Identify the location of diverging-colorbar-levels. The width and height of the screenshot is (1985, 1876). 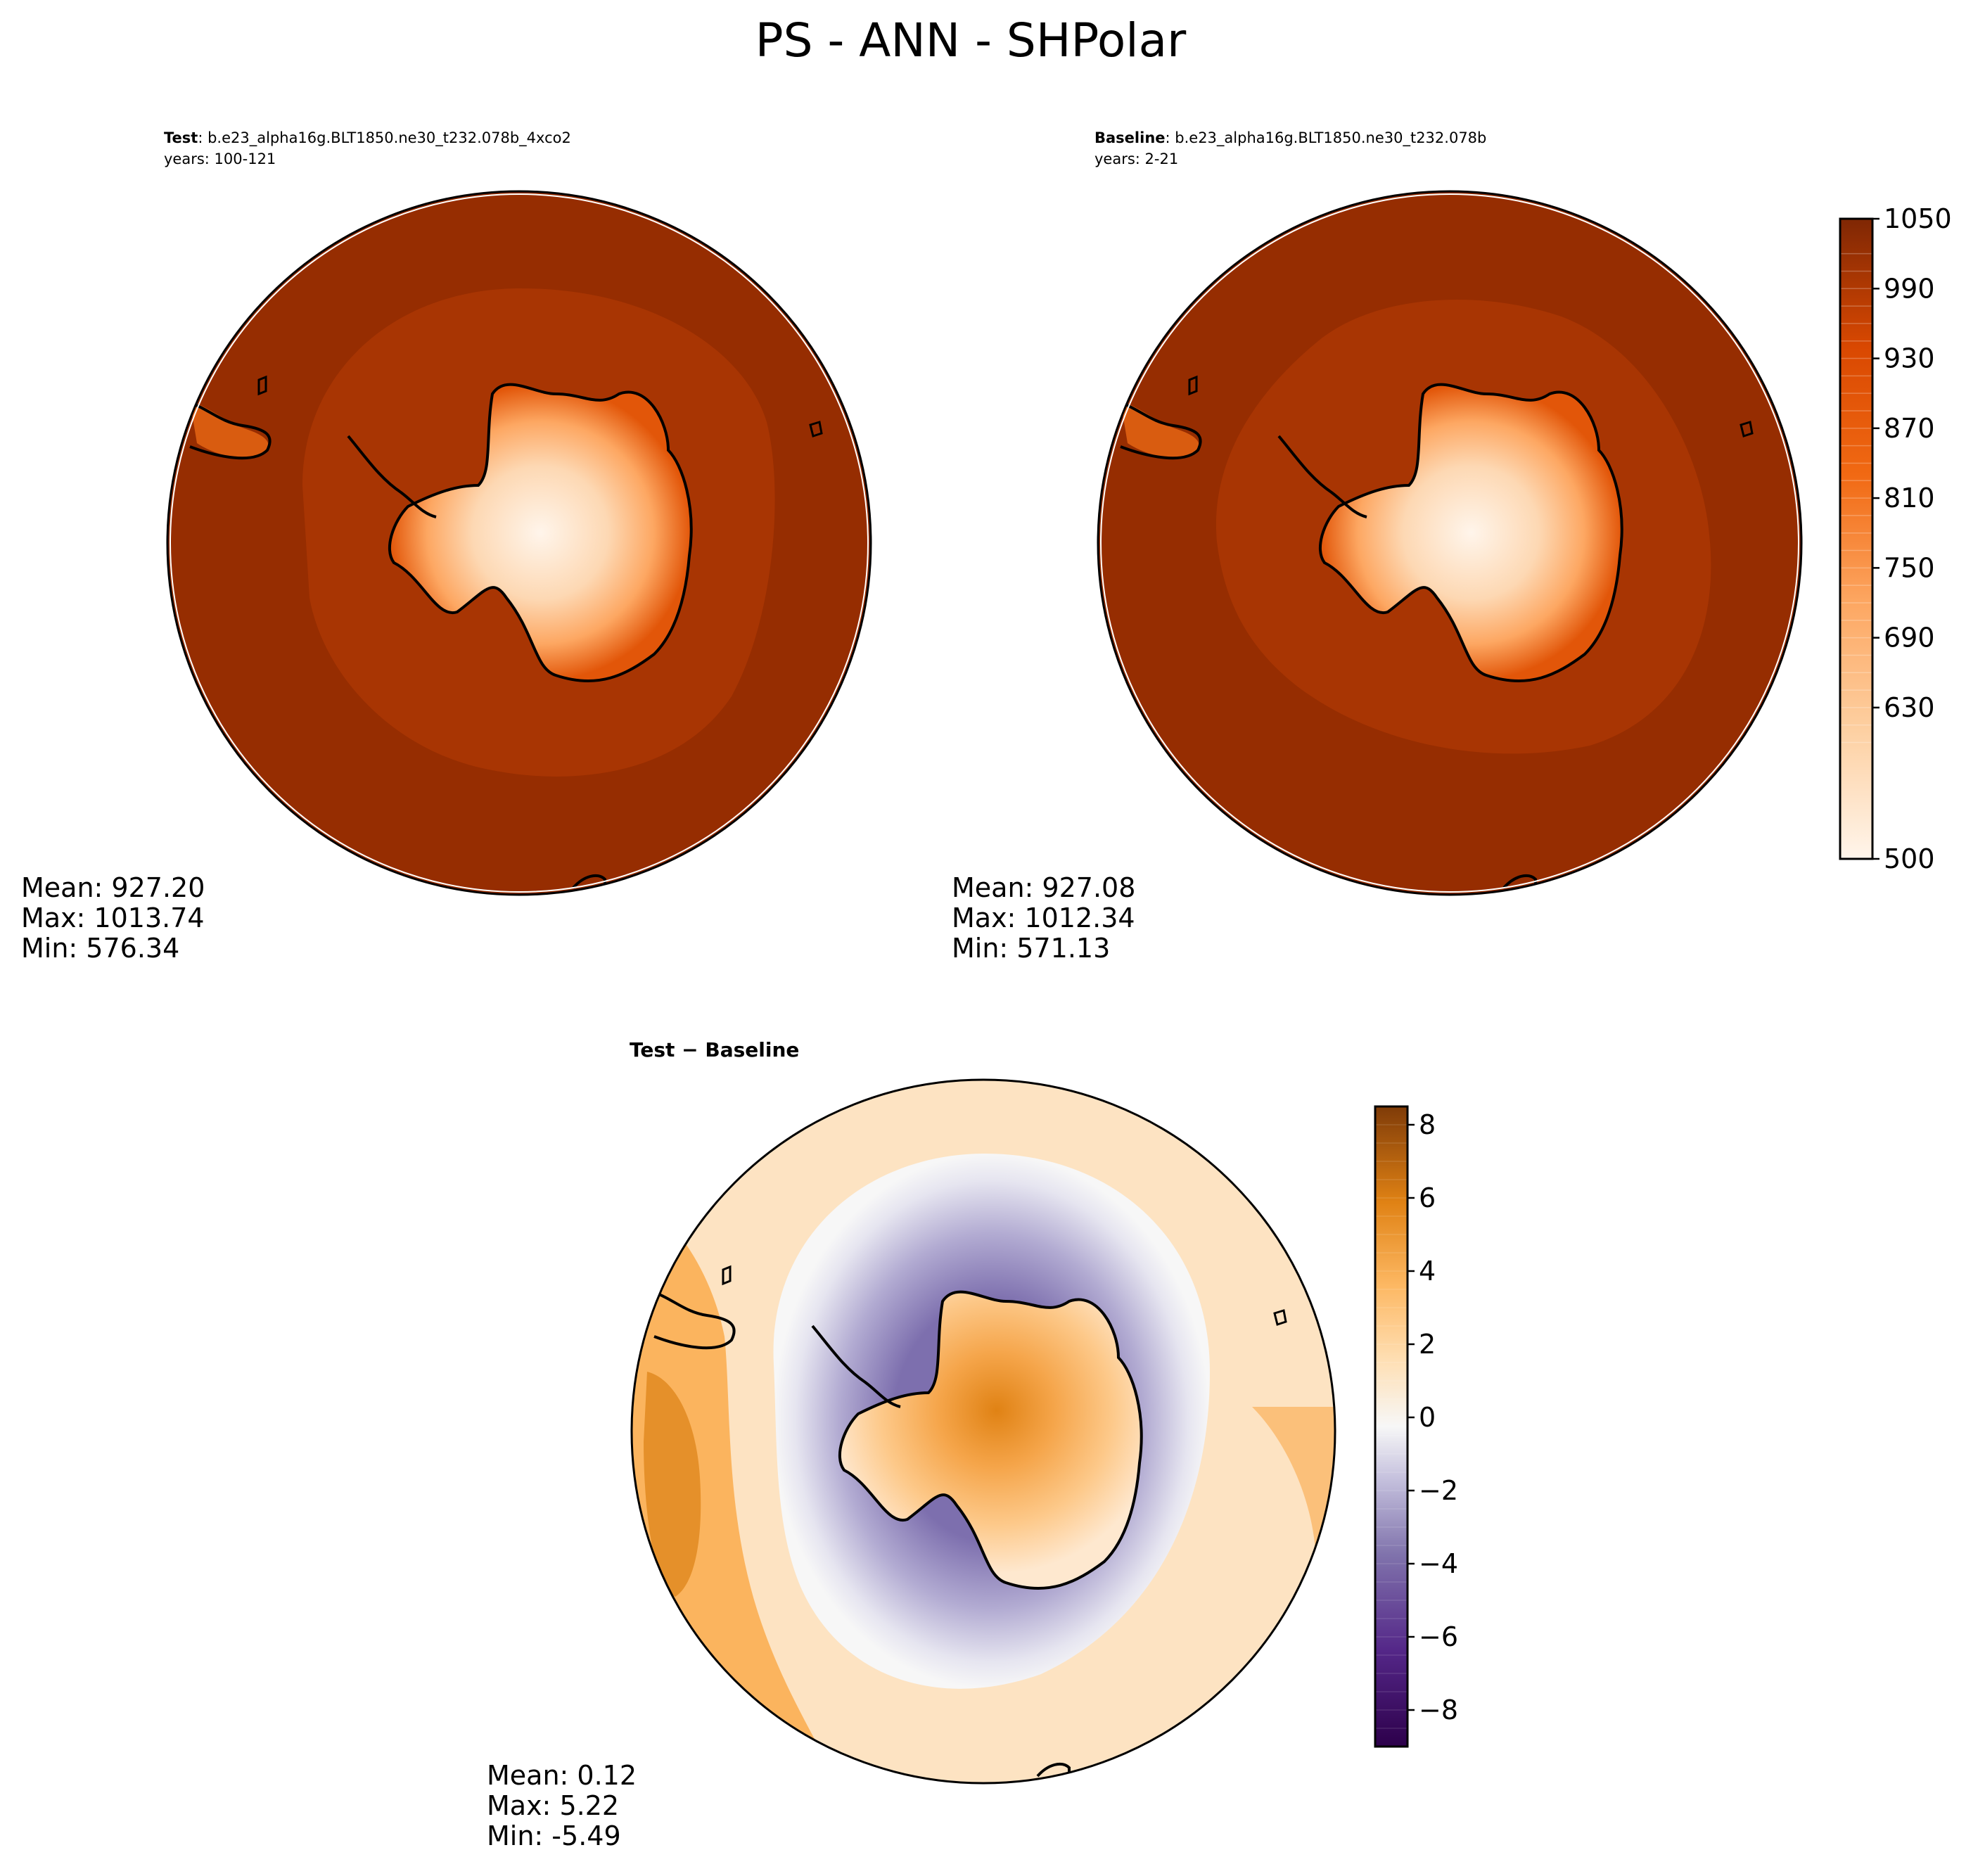
(1391, 1426).